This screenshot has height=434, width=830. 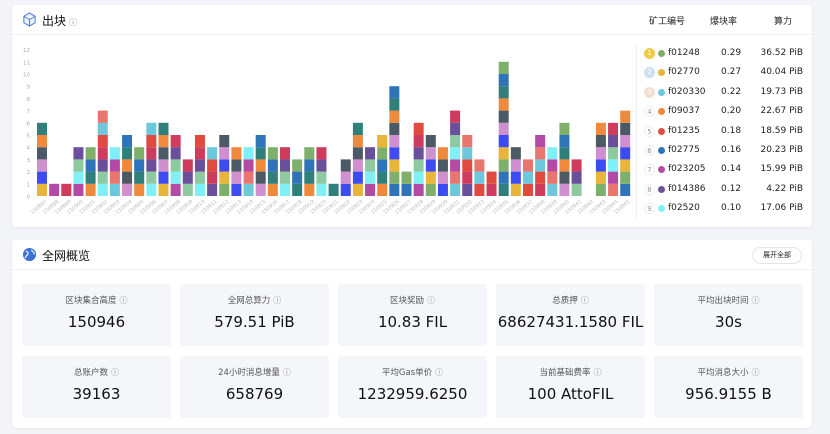 What do you see at coordinates (725, 190) in the screenshot?
I see `miner-row: 8 f014386 0.12 4.22 PiB` at bounding box center [725, 190].